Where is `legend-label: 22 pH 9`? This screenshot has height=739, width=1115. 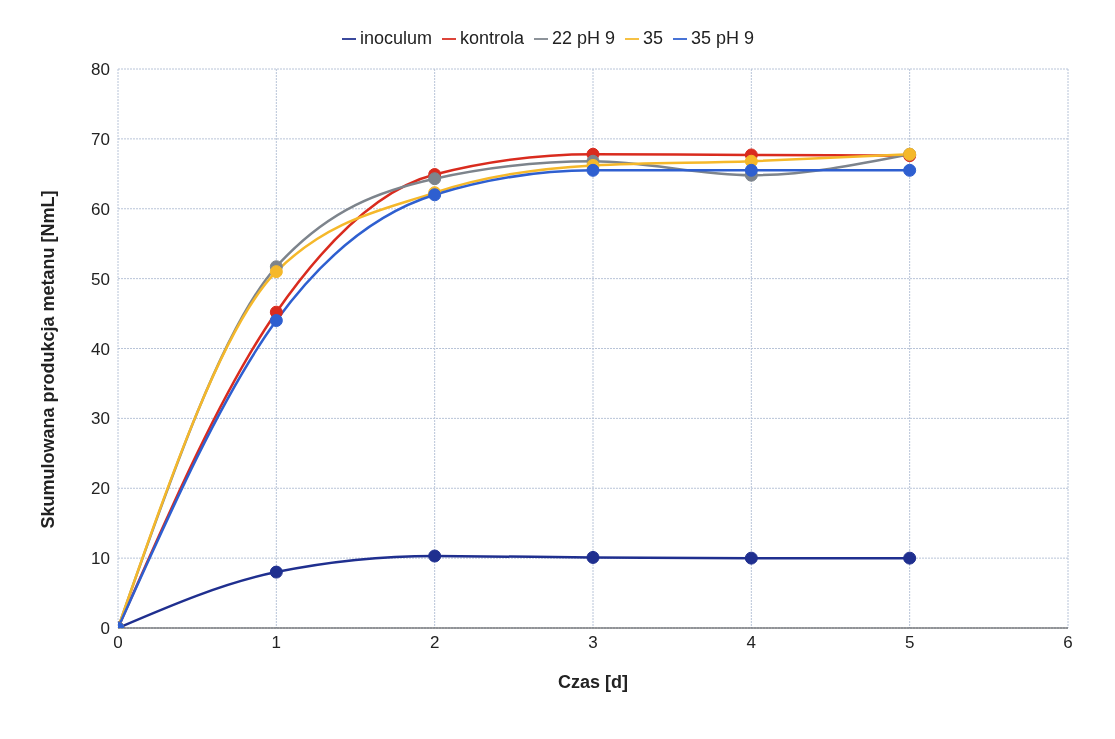 legend-label: 22 pH 9 is located at coordinates (583, 38).